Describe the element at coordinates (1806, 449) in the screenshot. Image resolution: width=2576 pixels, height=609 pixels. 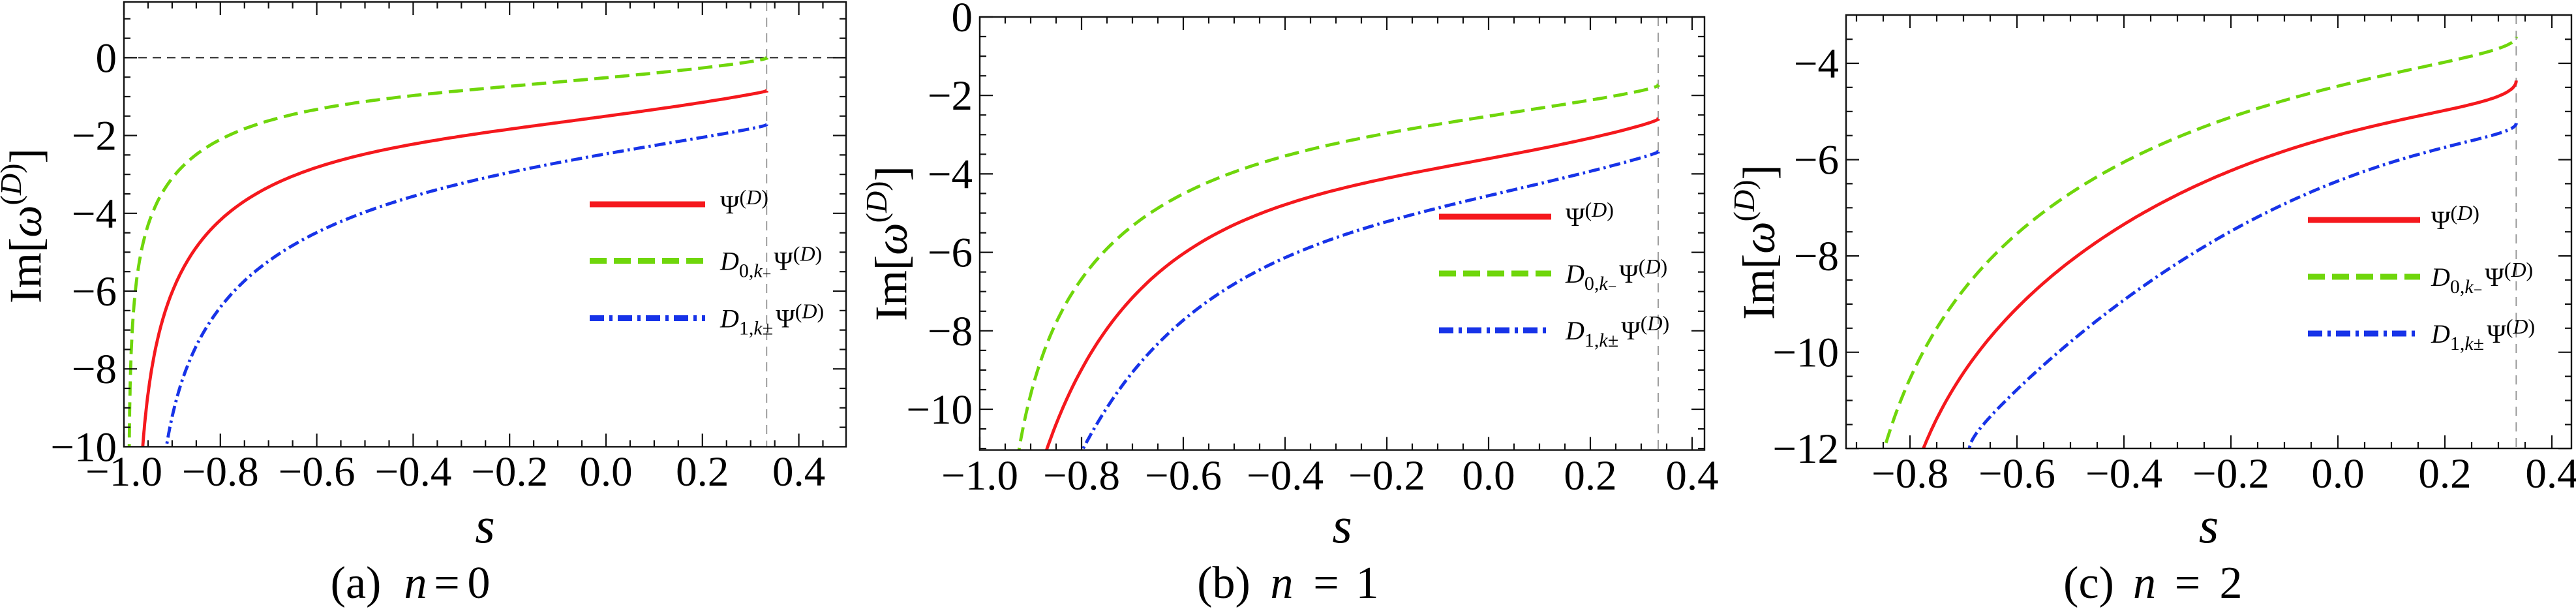
I see `svg-text: −12` at that location.